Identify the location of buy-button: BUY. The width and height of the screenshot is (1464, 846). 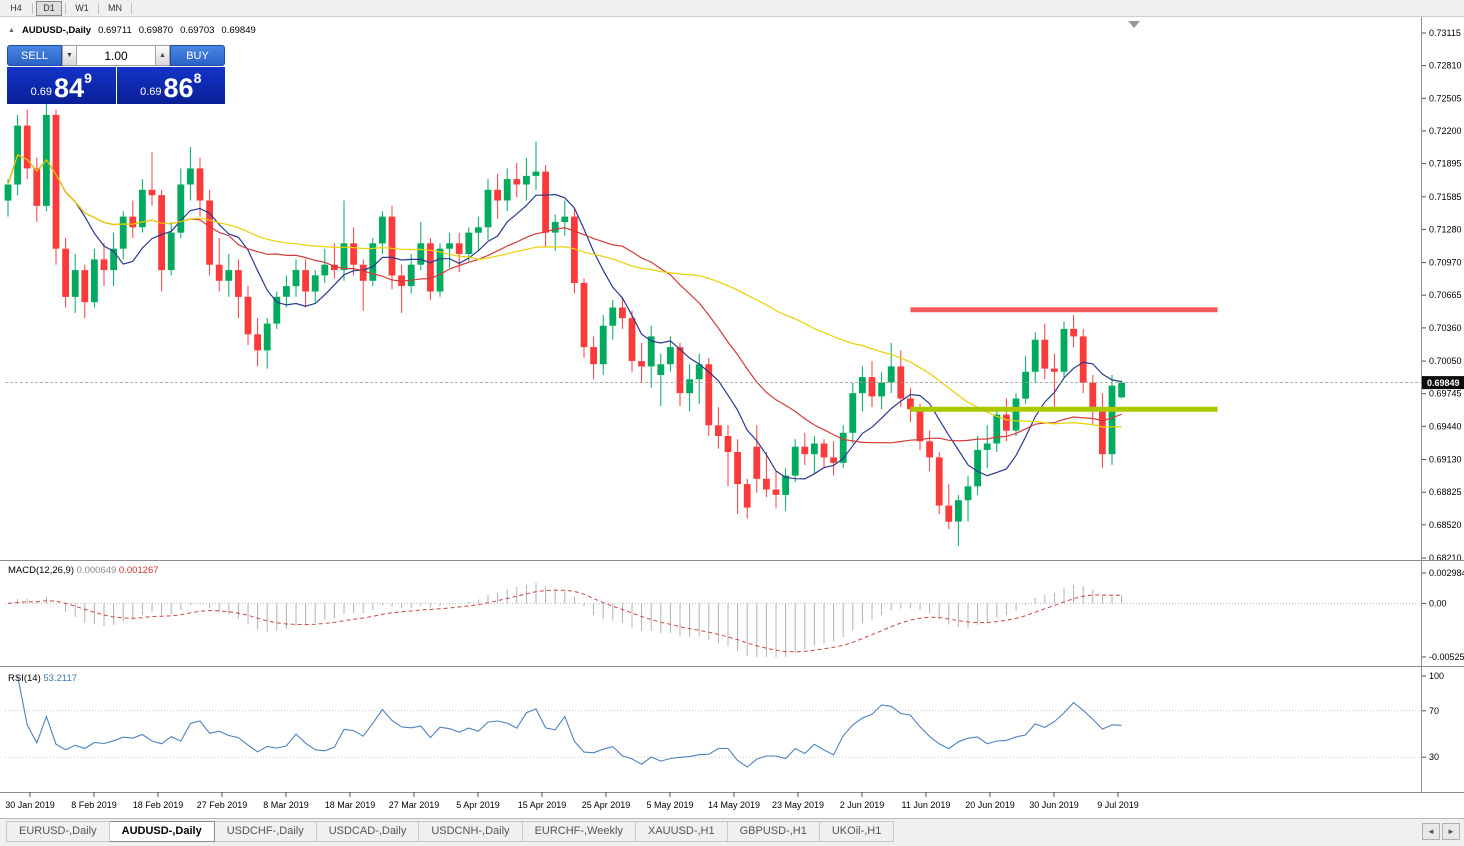
(197, 55).